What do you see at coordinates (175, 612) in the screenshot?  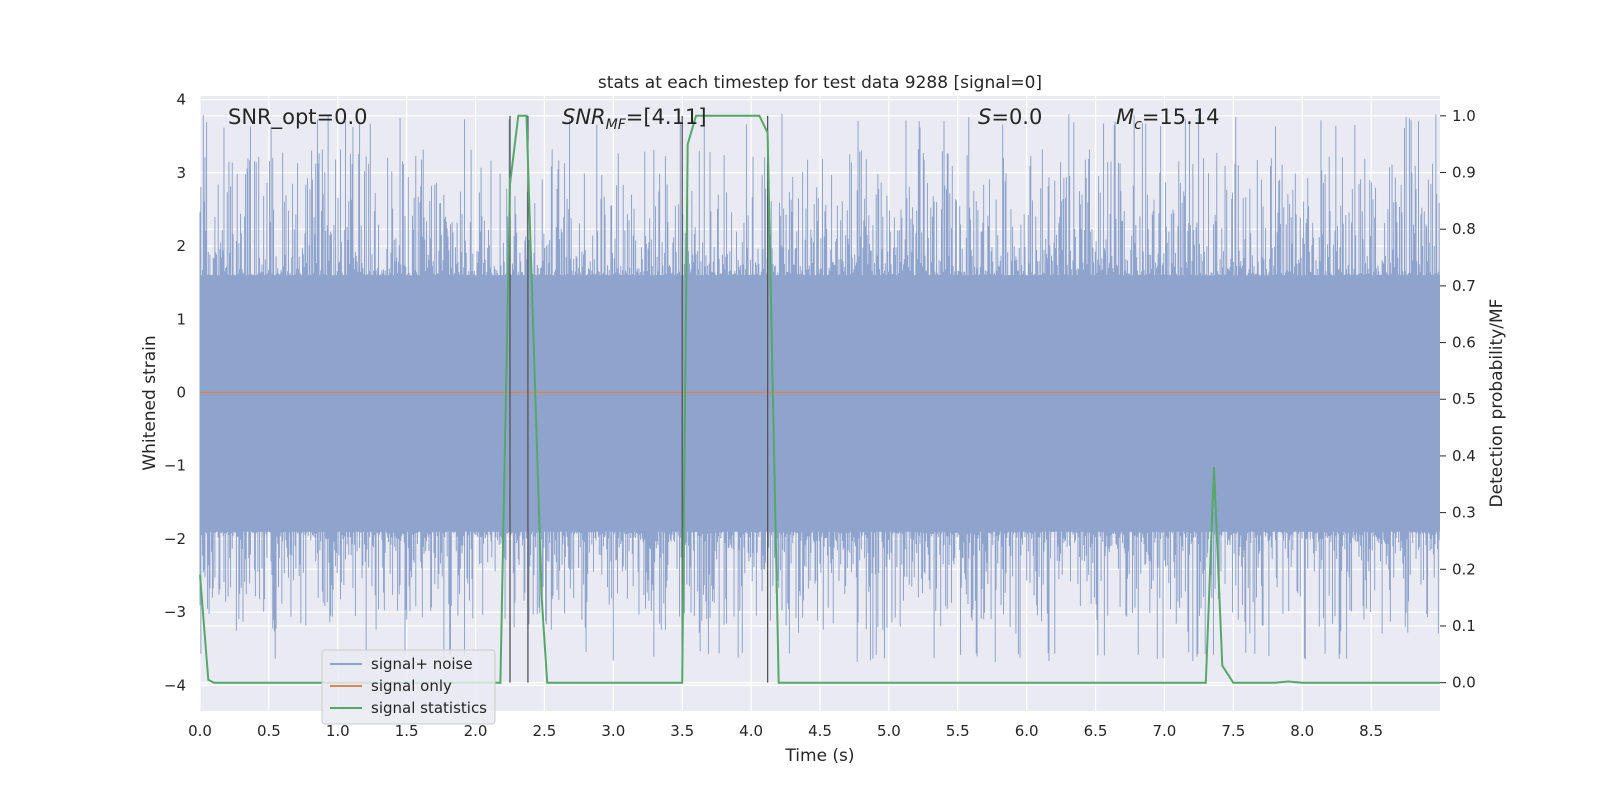 I see `y-tick-label: −3` at bounding box center [175, 612].